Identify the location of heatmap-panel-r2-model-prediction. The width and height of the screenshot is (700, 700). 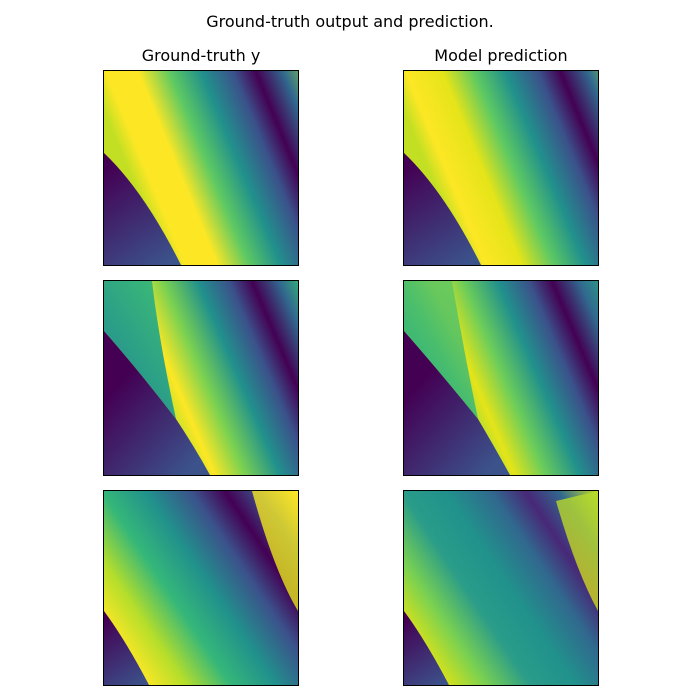
(501, 378).